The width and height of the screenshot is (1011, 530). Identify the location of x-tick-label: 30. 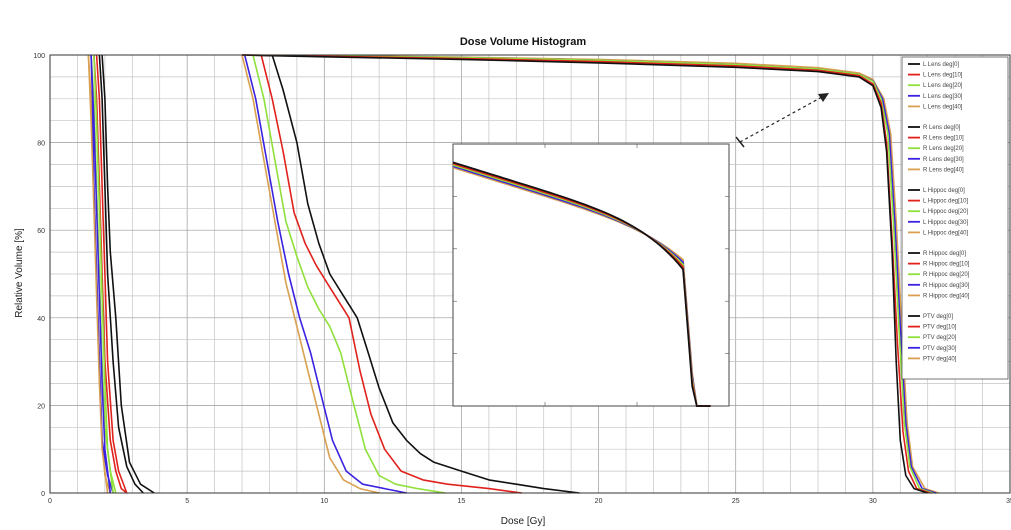
(873, 501).